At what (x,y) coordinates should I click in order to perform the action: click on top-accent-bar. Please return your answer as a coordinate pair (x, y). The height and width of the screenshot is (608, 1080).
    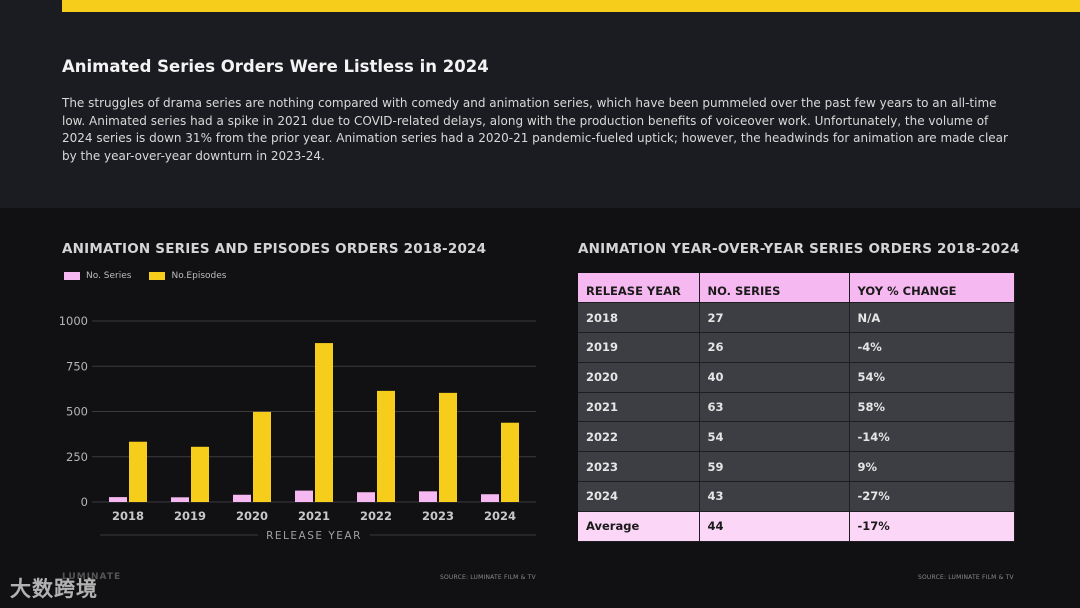
    Looking at the image, I should click on (571, 6).